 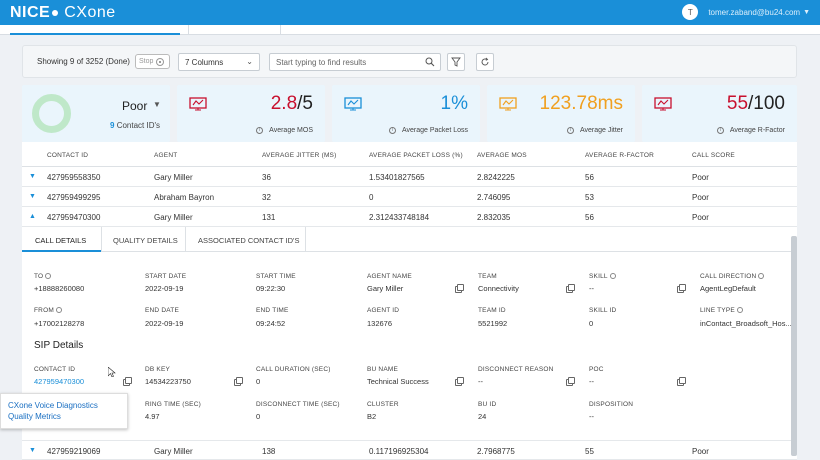 I want to click on chevron-down-icon: ▼, so click(x=806, y=12).